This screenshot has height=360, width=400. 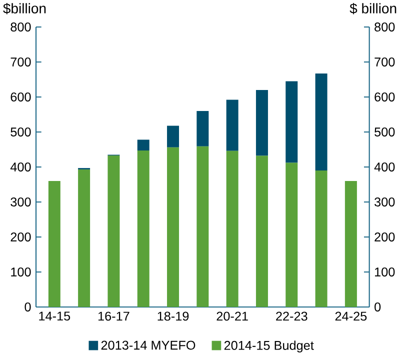 I want to click on y2-tick-label: 500, so click(x=384, y=132).